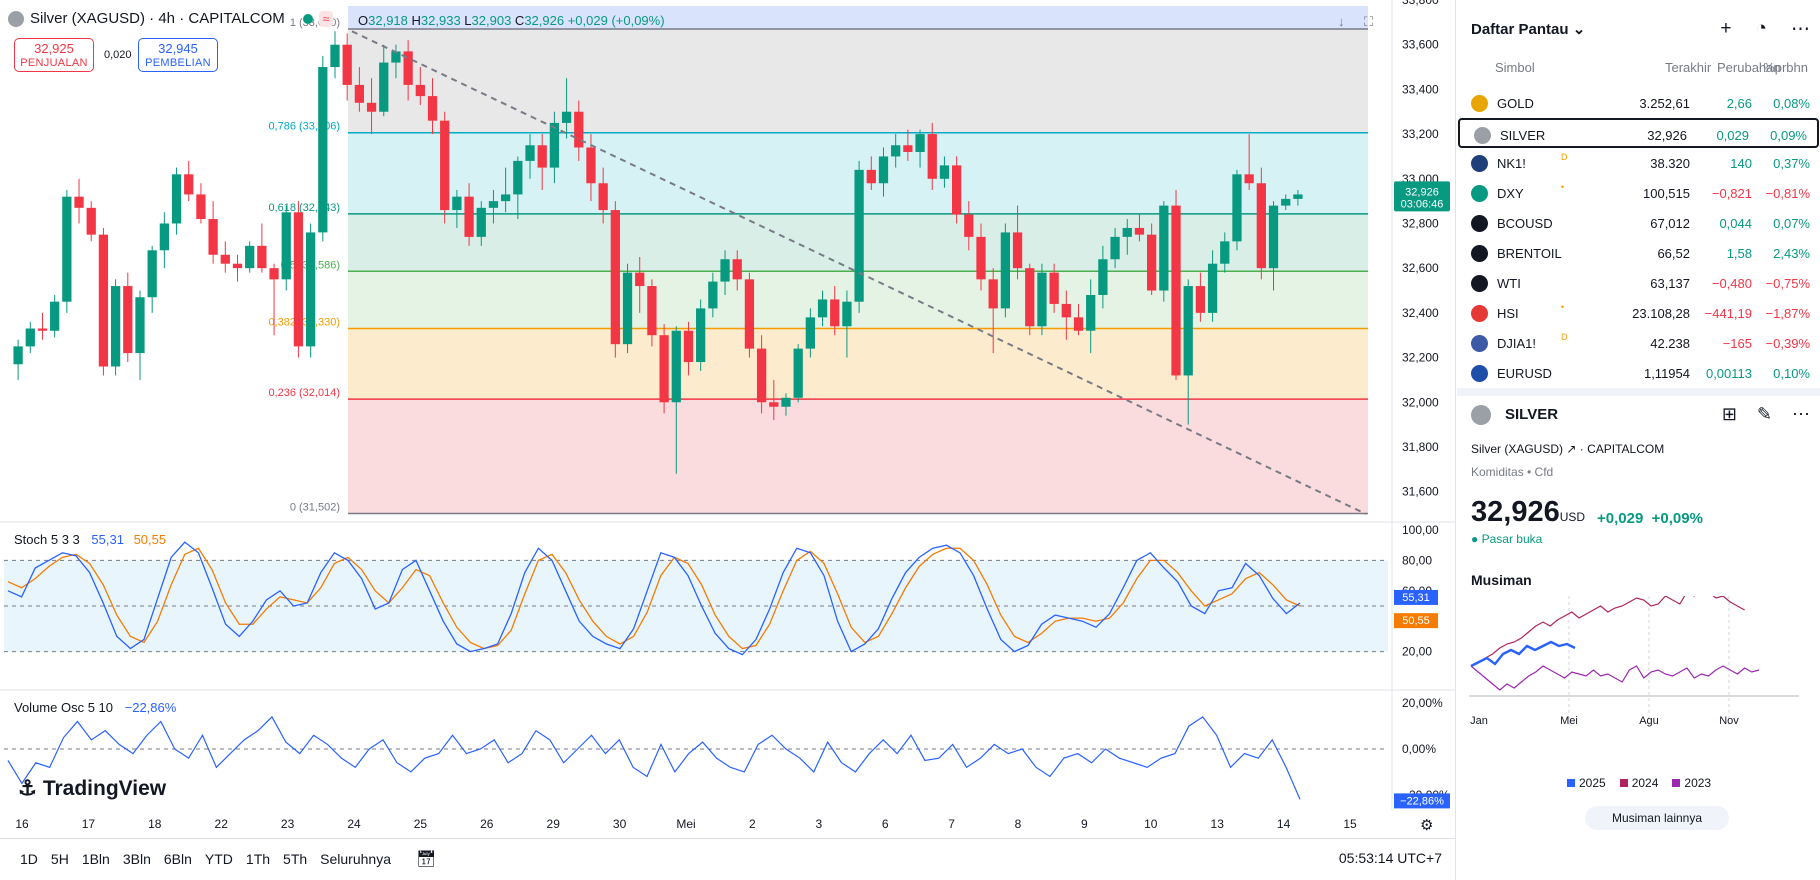  What do you see at coordinates (421, 824) in the screenshot?
I see `time-axis-tick: 25` at bounding box center [421, 824].